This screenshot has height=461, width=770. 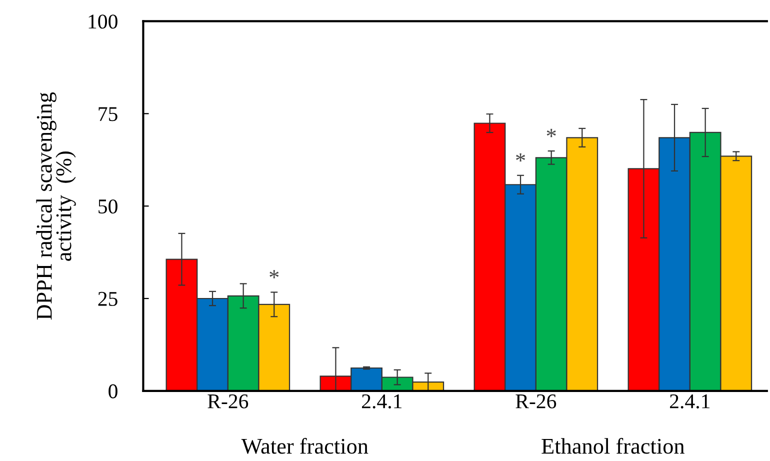 I want to click on text: Water fraction, so click(x=304, y=446).